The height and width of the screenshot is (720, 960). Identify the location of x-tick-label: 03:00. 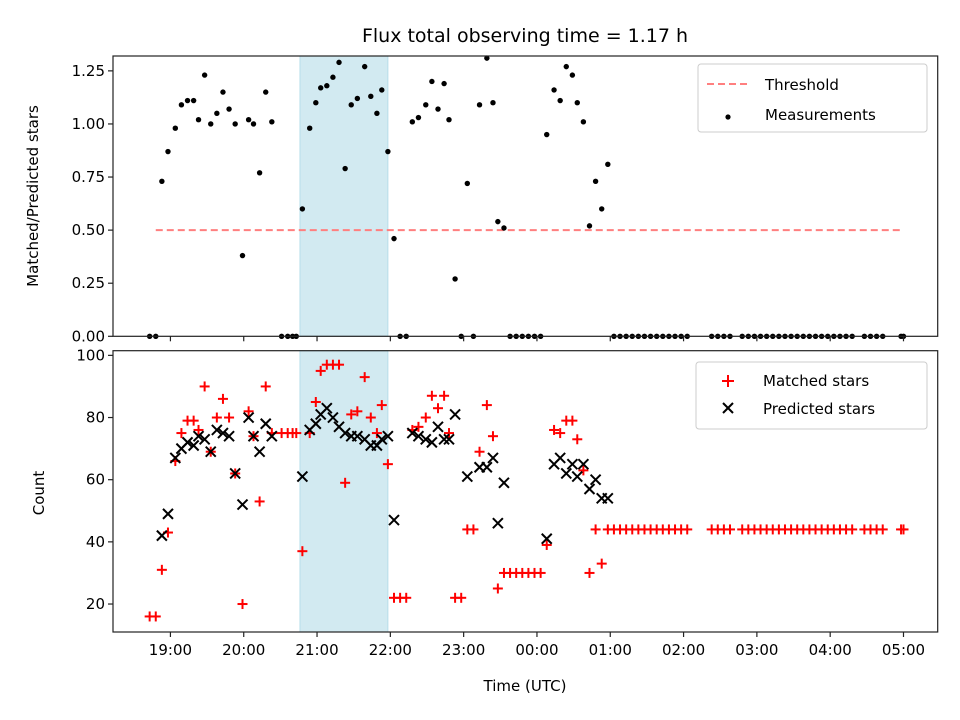
(756, 650).